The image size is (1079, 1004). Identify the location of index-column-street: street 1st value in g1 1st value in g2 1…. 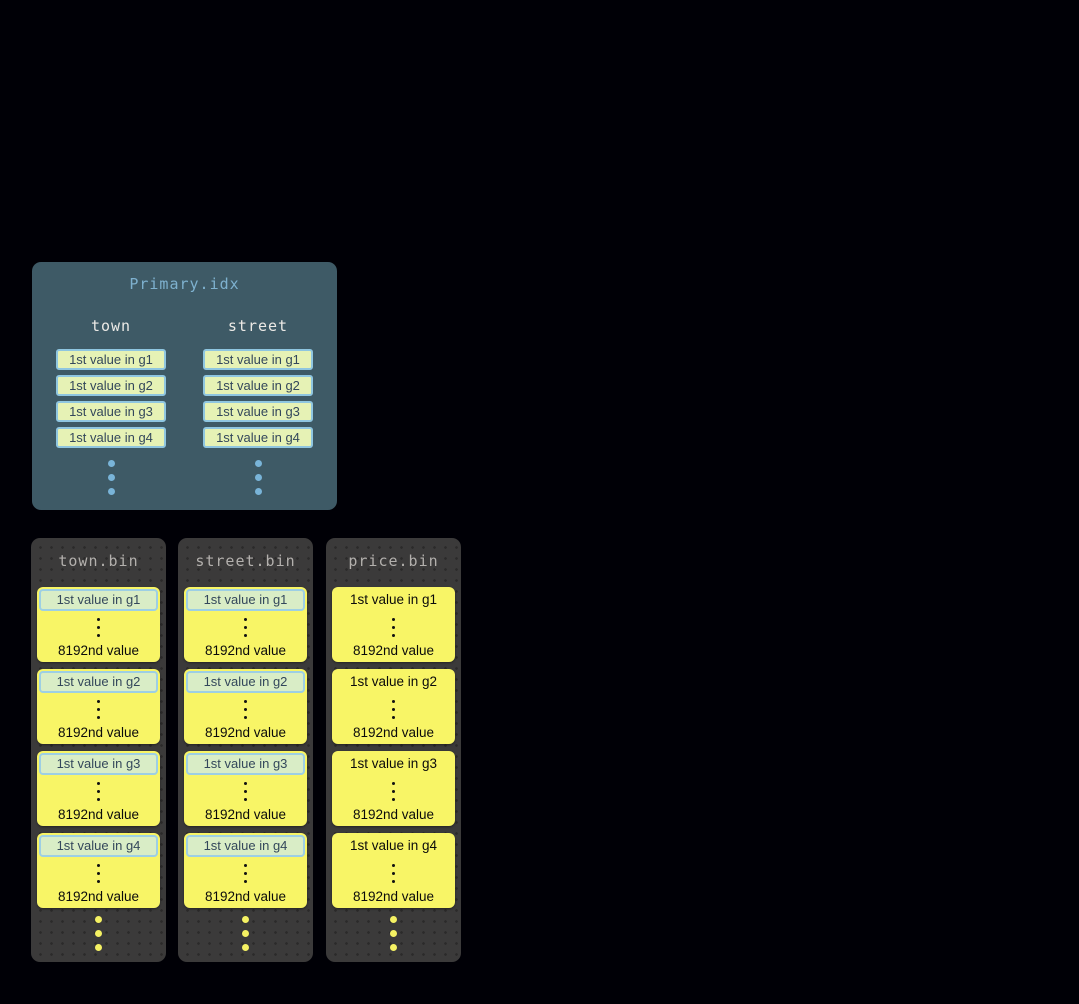
(258, 406).